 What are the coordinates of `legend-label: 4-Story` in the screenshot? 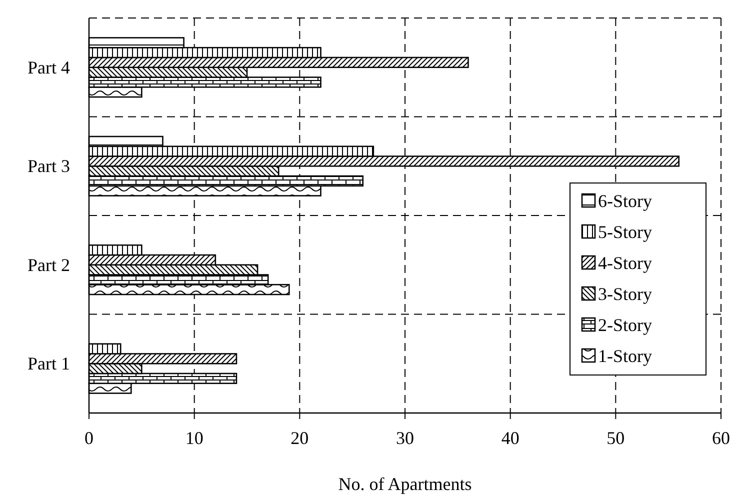 It's located at (625, 263).